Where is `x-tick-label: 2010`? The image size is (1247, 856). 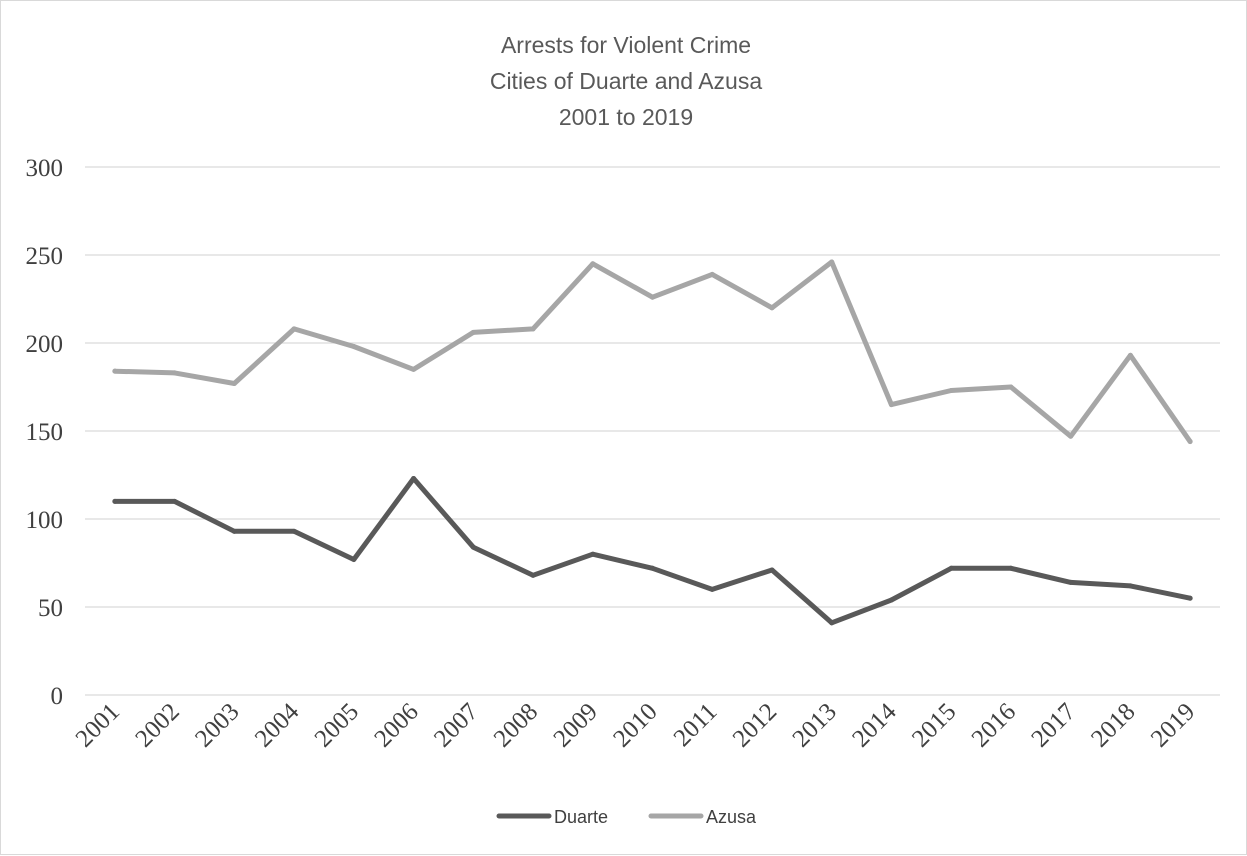 x-tick-label: 2010 is located at coordinates (635, 725).